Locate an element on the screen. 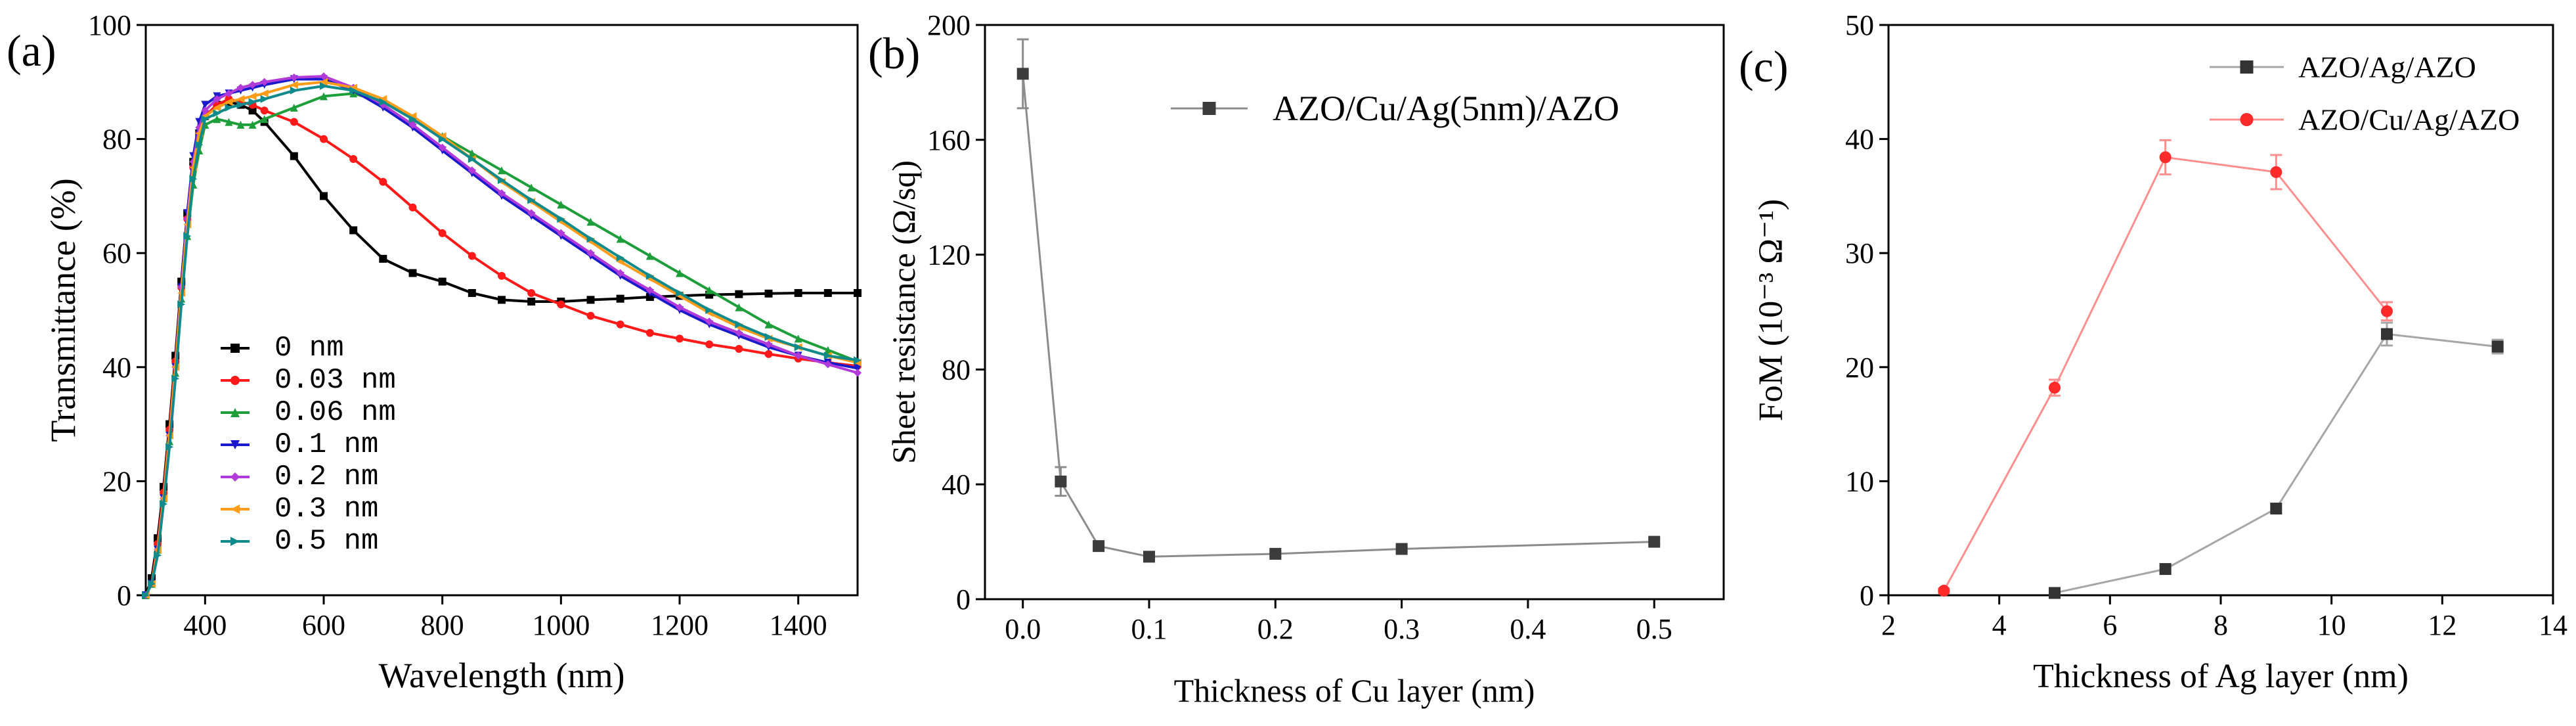 This screenshot has height=726, width=2576. x-tick-label-c: 12 is located at coordinates (2442, 625).